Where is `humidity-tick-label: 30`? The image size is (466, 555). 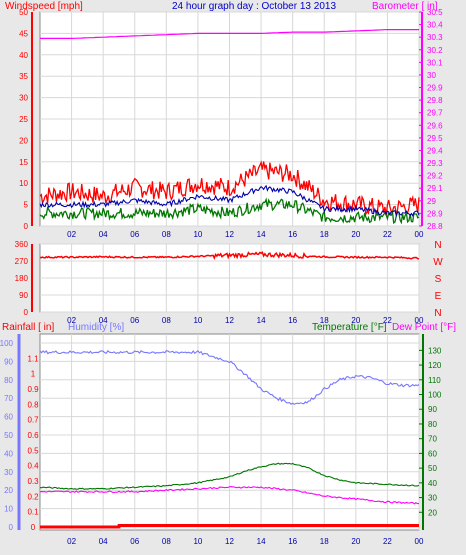 humidity-tick-label: 30 is located at coordinates (8, 472).